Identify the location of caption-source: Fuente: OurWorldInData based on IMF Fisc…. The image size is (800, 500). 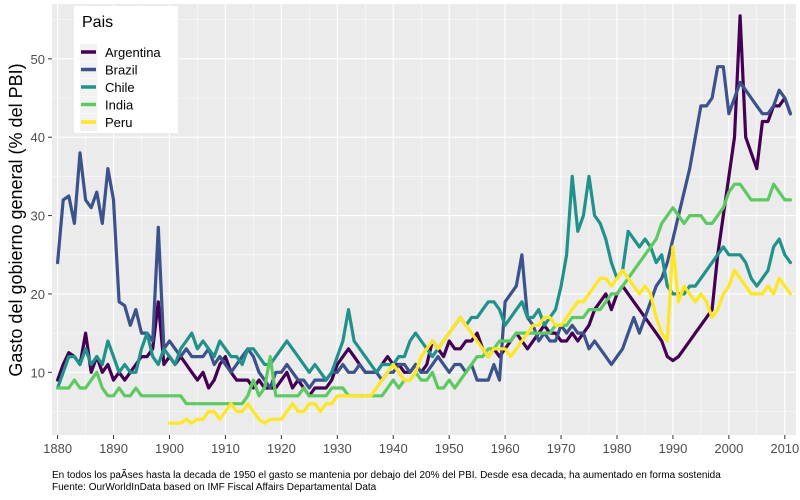
(214, 487).